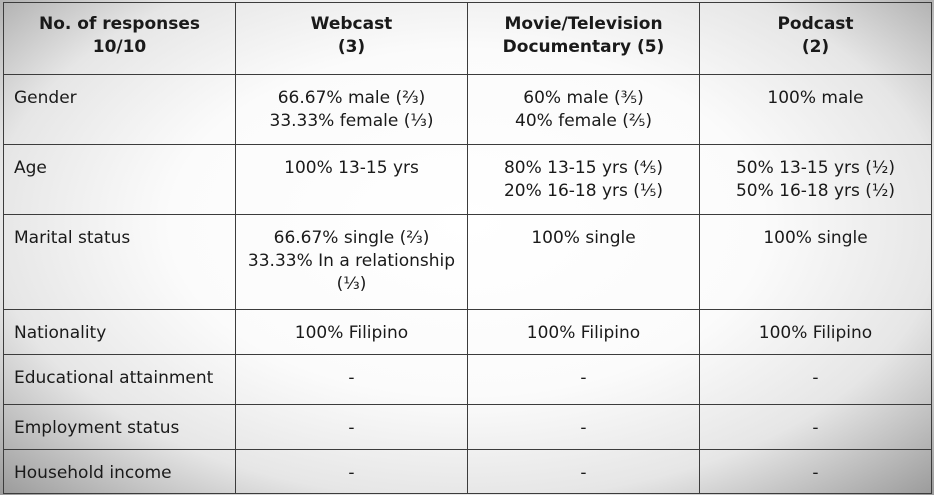 This screenshot has width=934, height=495. Describe the element at coordinates (351, 284) in the screenshot. I see `cell-text: (⅓)` at that location.